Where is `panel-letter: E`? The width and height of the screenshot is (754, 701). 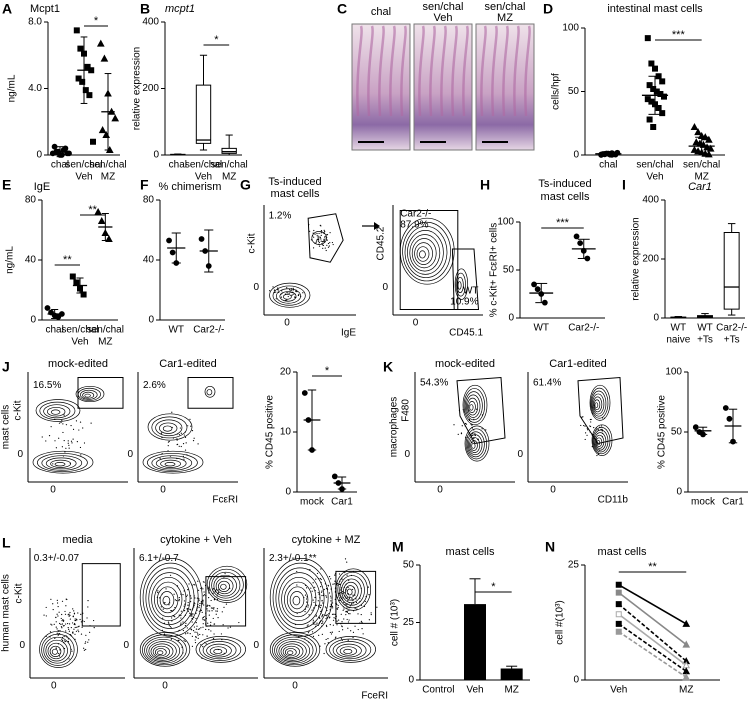
panel-letter: E is located at coordinates (6, 185).